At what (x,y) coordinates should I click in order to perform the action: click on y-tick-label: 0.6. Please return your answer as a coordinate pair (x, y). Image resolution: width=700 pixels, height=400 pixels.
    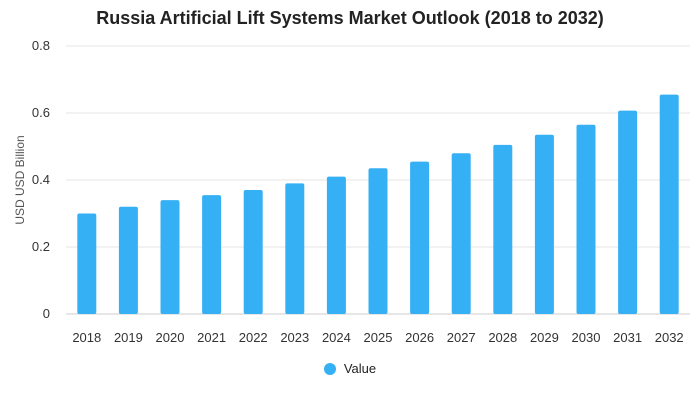
    Looking at the image, I should click on (41, 112).